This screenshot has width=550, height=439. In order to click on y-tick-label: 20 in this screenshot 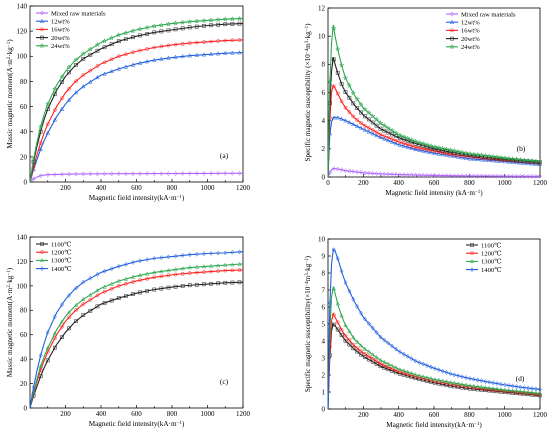, I will do `click(24, 157)`.